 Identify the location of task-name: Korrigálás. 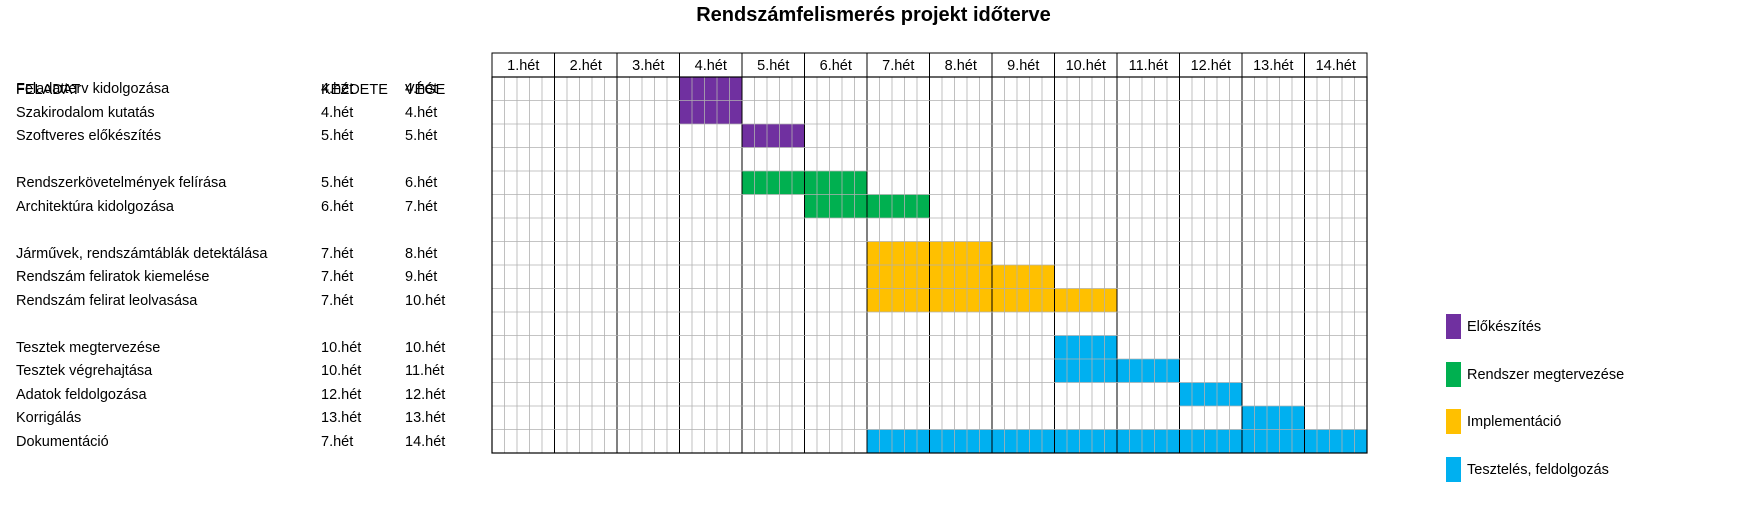
(49, 418).